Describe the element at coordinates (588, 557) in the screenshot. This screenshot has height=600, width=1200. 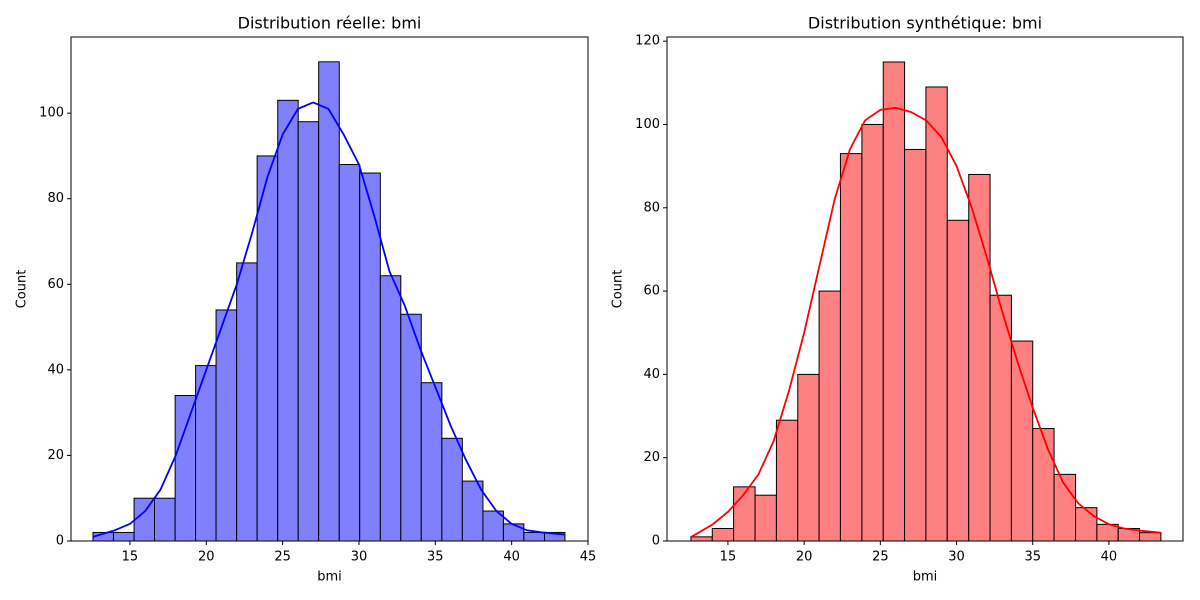
I see `x-tick-label: 45` at that location.